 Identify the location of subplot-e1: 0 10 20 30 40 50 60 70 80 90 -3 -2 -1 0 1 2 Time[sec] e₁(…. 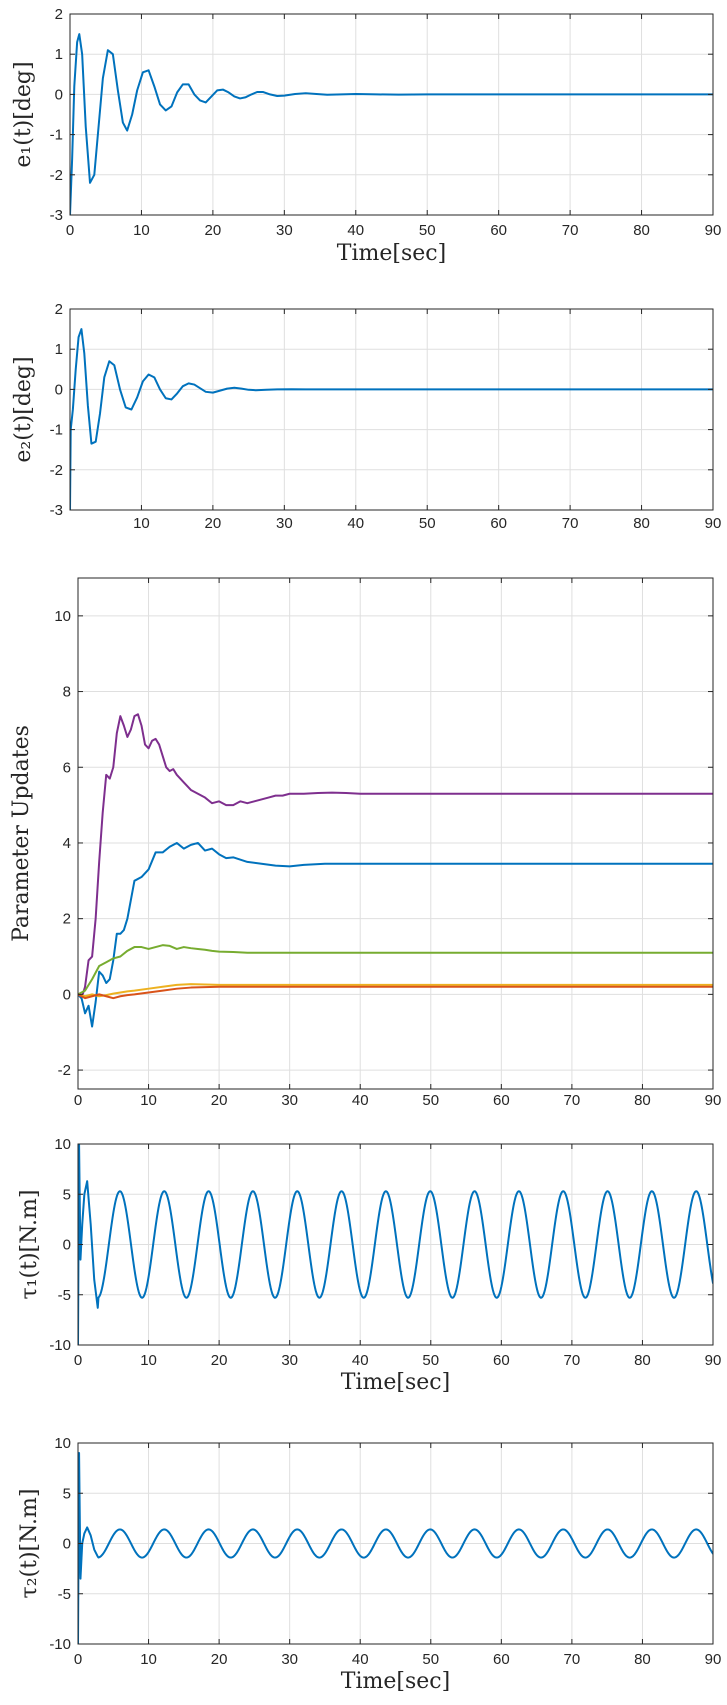
(366, 136).